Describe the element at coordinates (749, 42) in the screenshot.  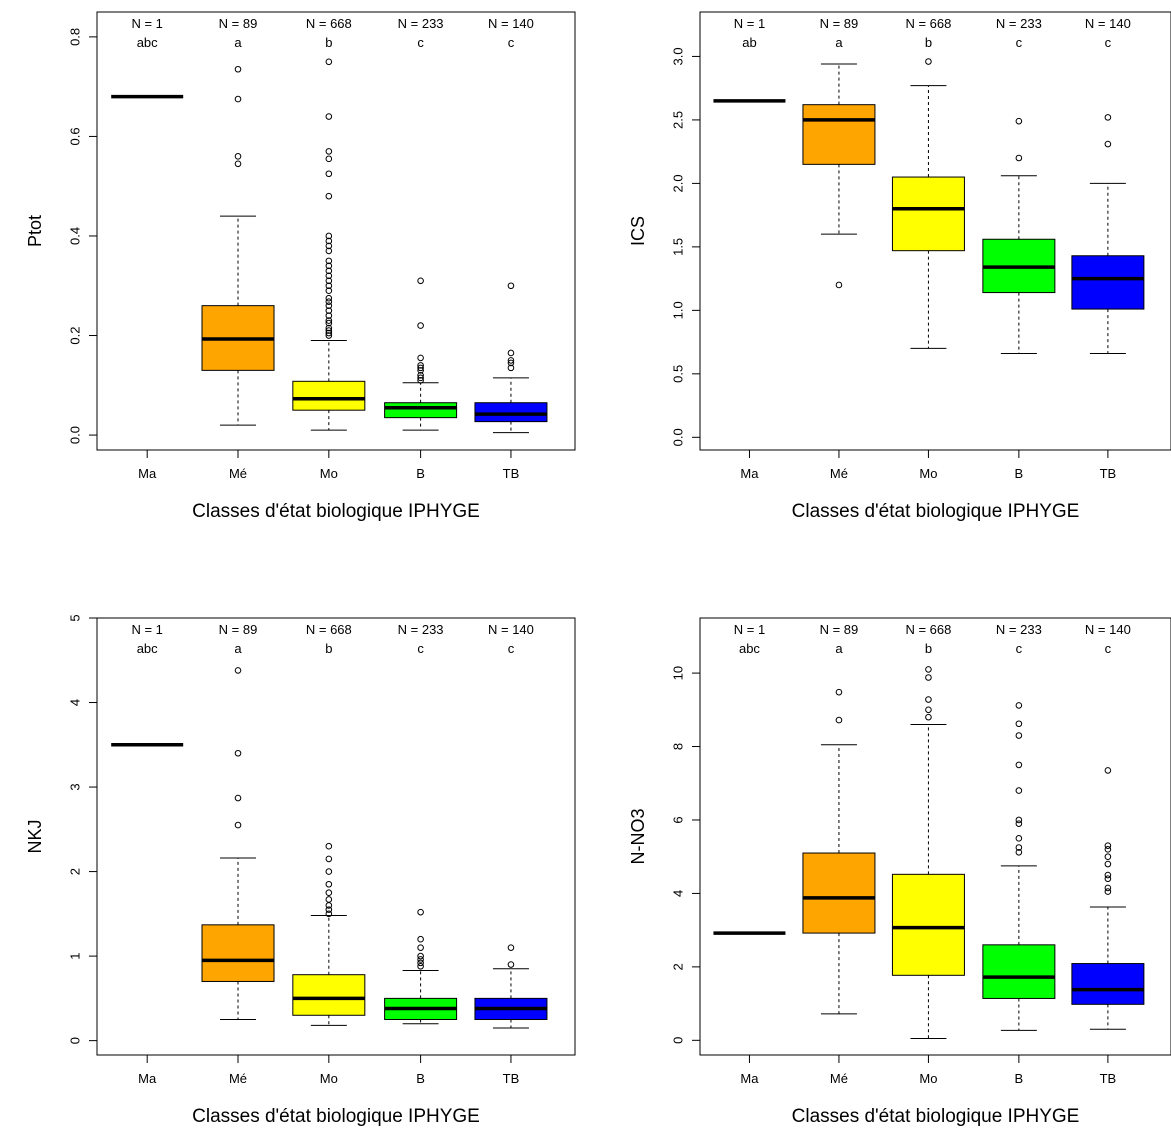
I see `group-letter-label: ab` at that location.